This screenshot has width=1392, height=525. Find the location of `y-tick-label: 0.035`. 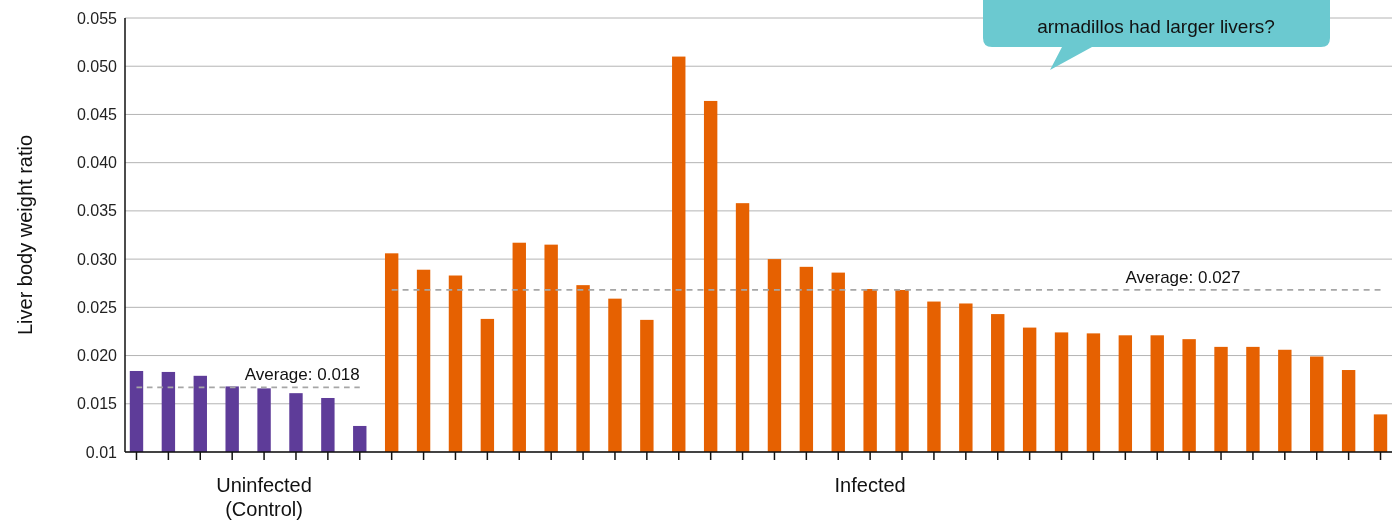

y-tick-label: 0.035 is located at coordinates (97, 211).